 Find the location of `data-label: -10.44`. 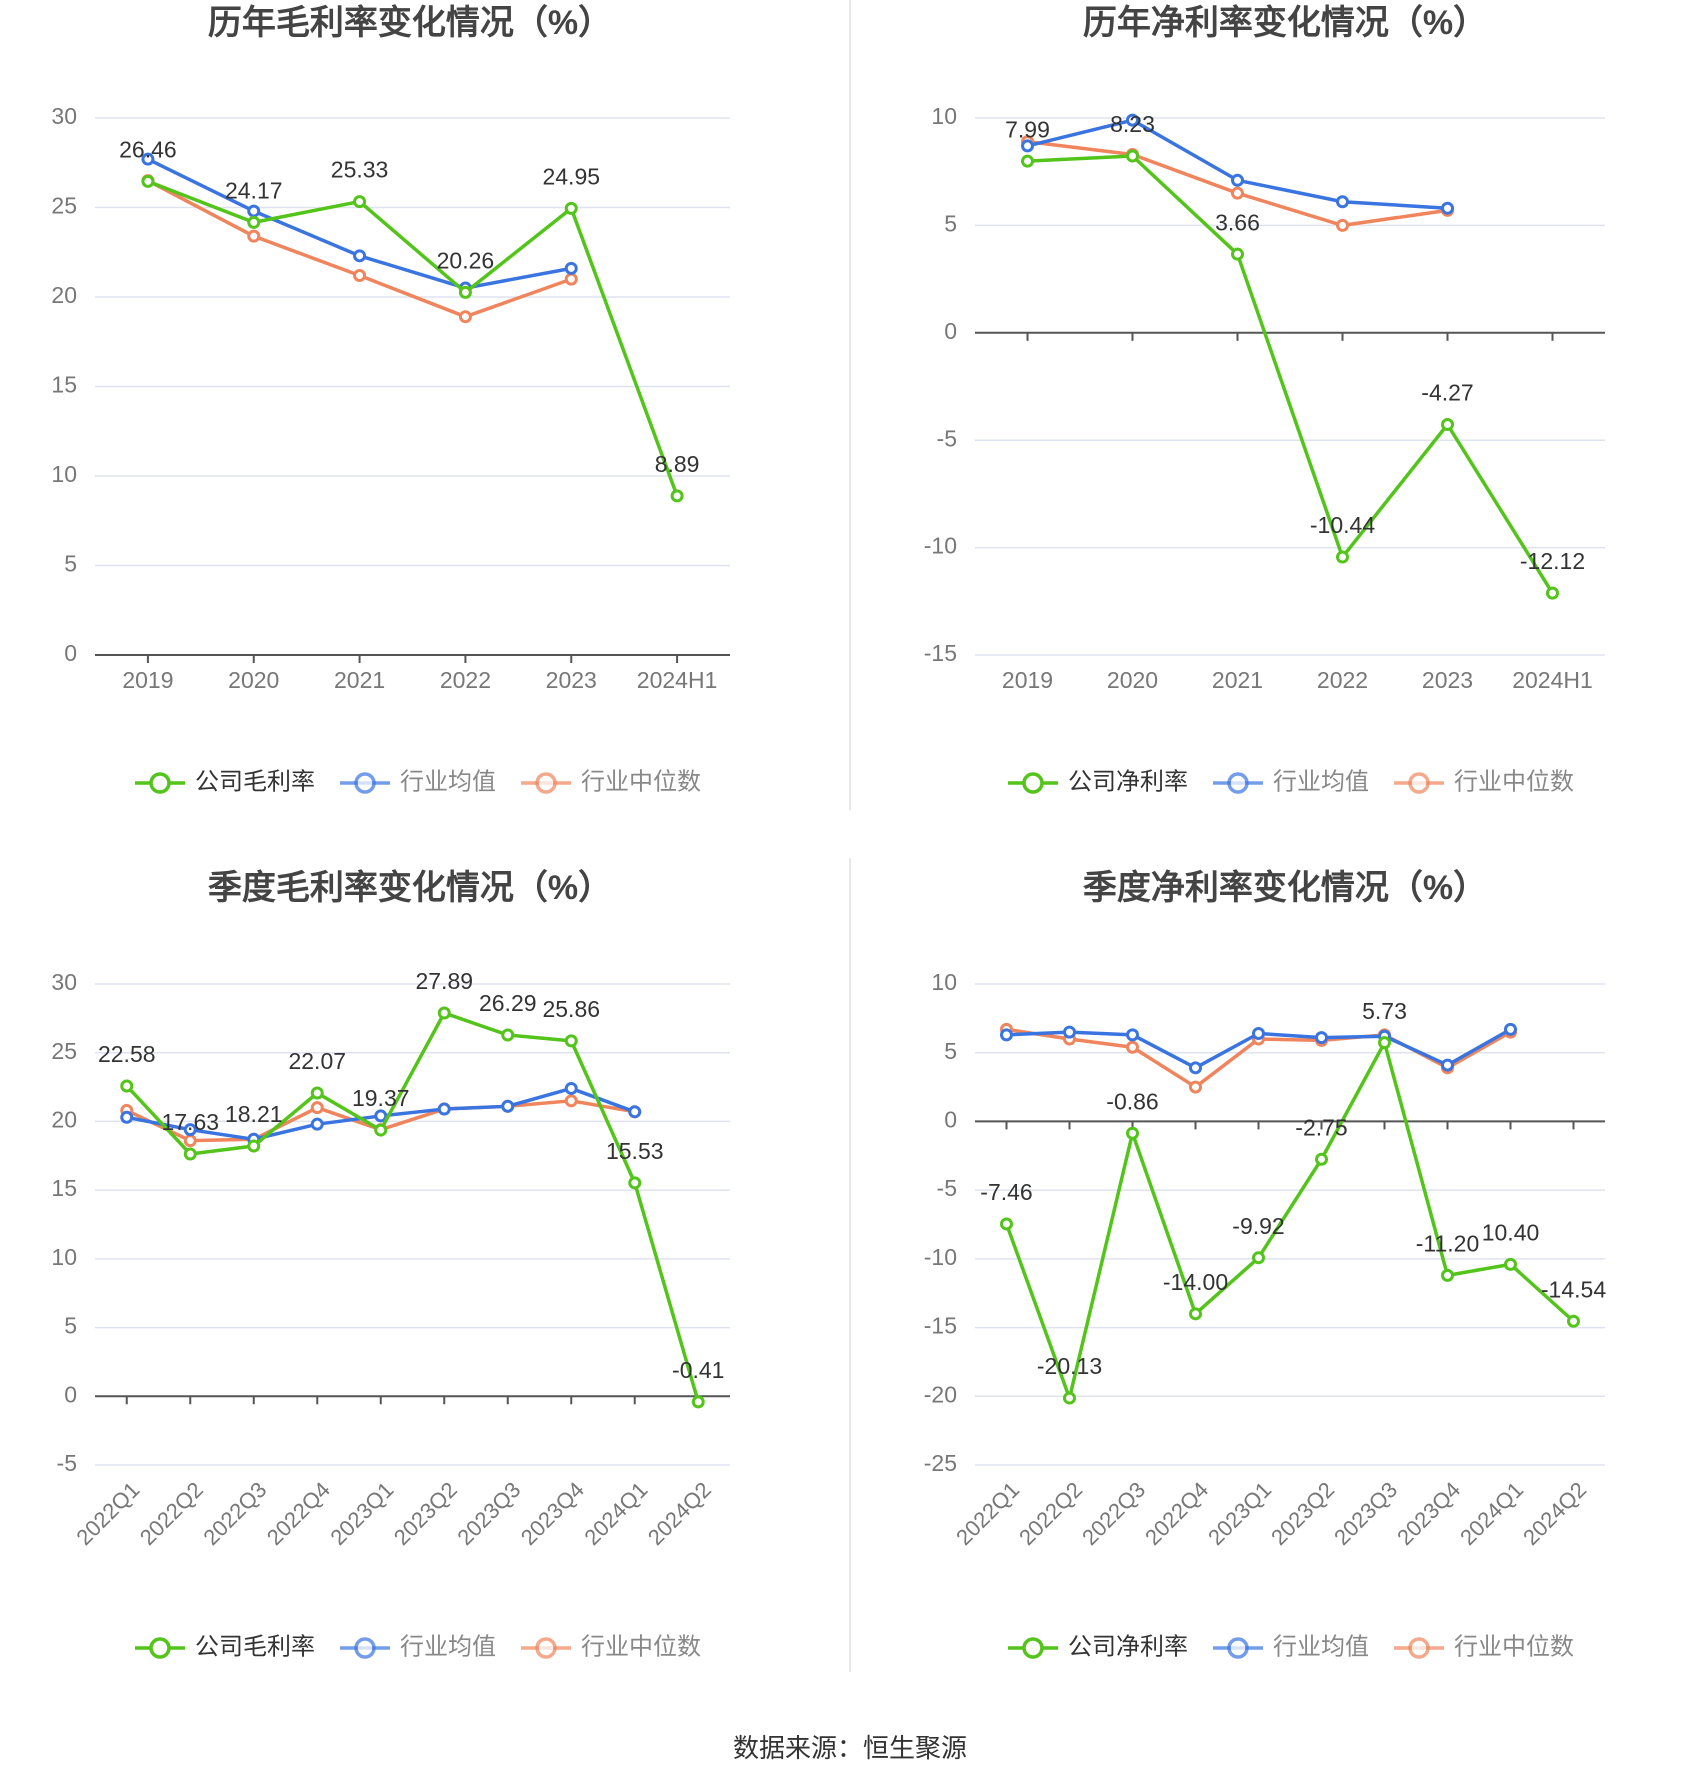

data-label: -10.44 is located at coordinates (1342, 525).